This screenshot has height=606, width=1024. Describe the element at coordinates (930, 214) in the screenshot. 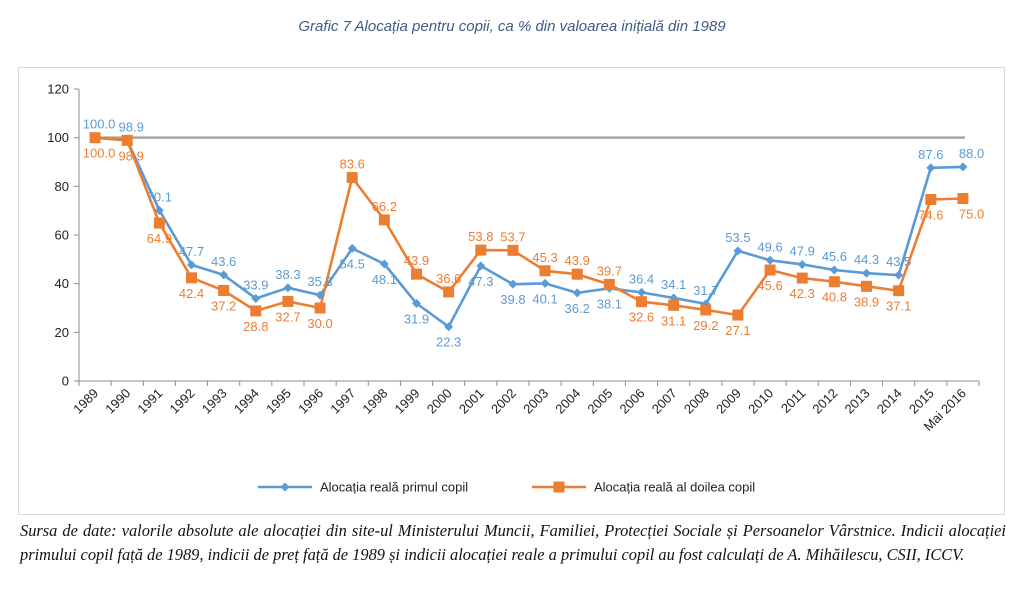

I see `data-label: 74.6` at that location.